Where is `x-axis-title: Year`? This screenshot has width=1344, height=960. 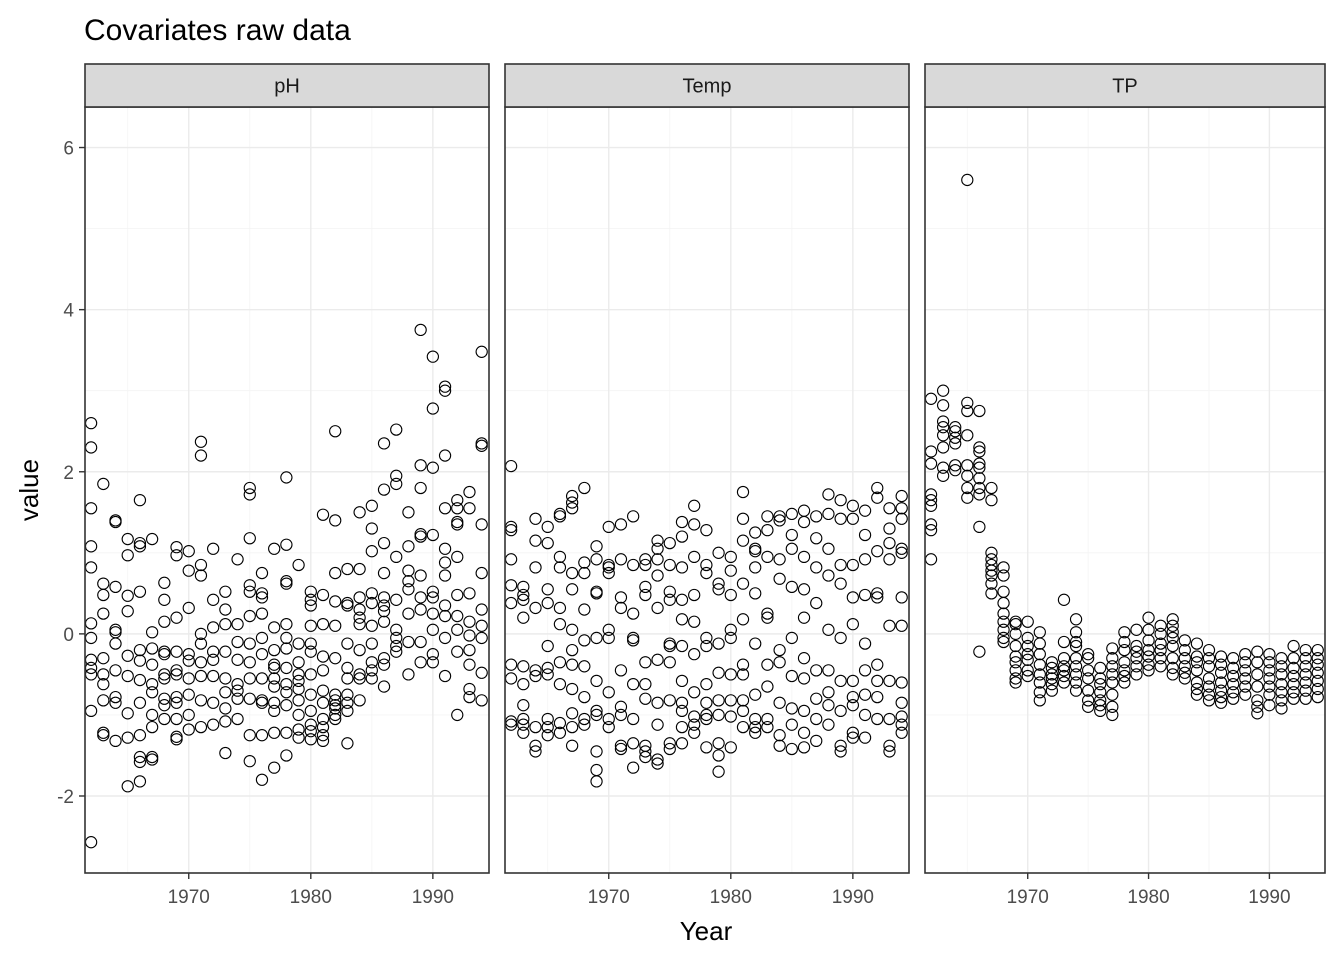
x-axis-title: Year is located at coordinates (706, 931).